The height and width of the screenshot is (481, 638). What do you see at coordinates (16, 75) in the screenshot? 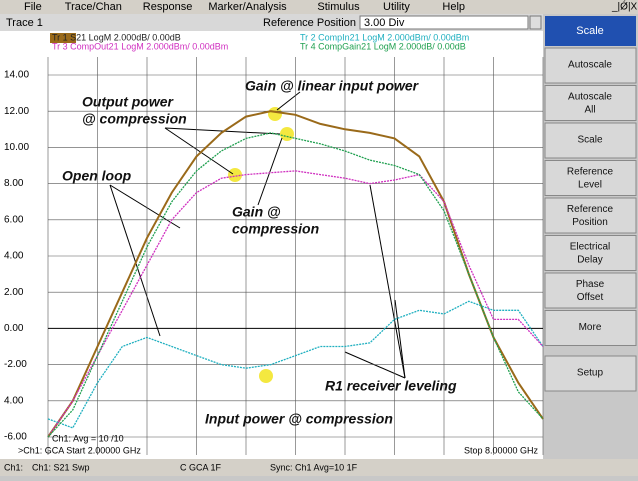
I see `y-tick-label: 14.00` at bounding box center [16, 75].